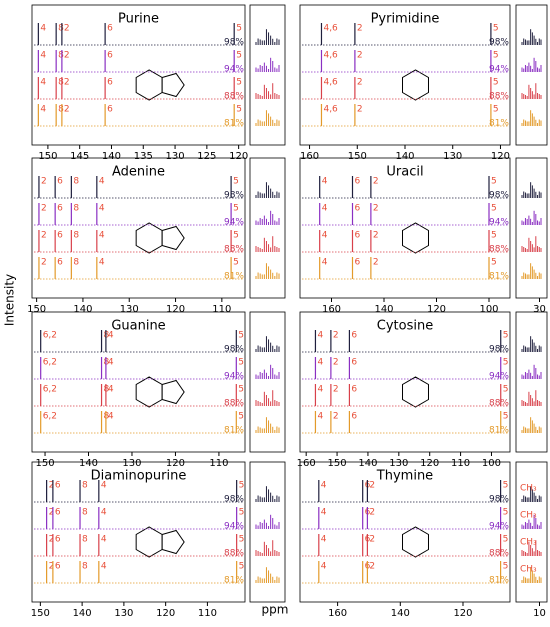  I want to click on panel-title: Uracil, so click(404, 172).